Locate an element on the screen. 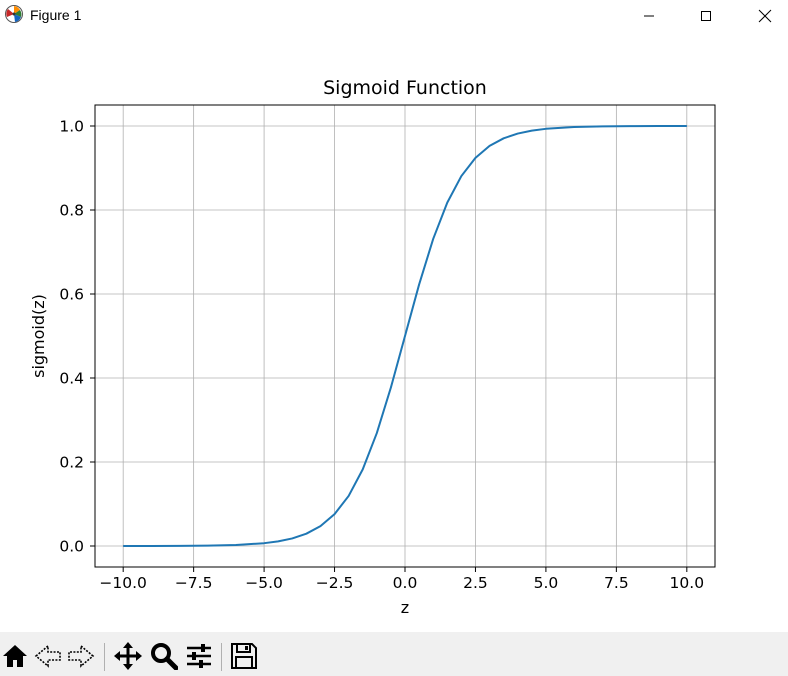  configure-subplots-icon is located at coordinates (199, 656).